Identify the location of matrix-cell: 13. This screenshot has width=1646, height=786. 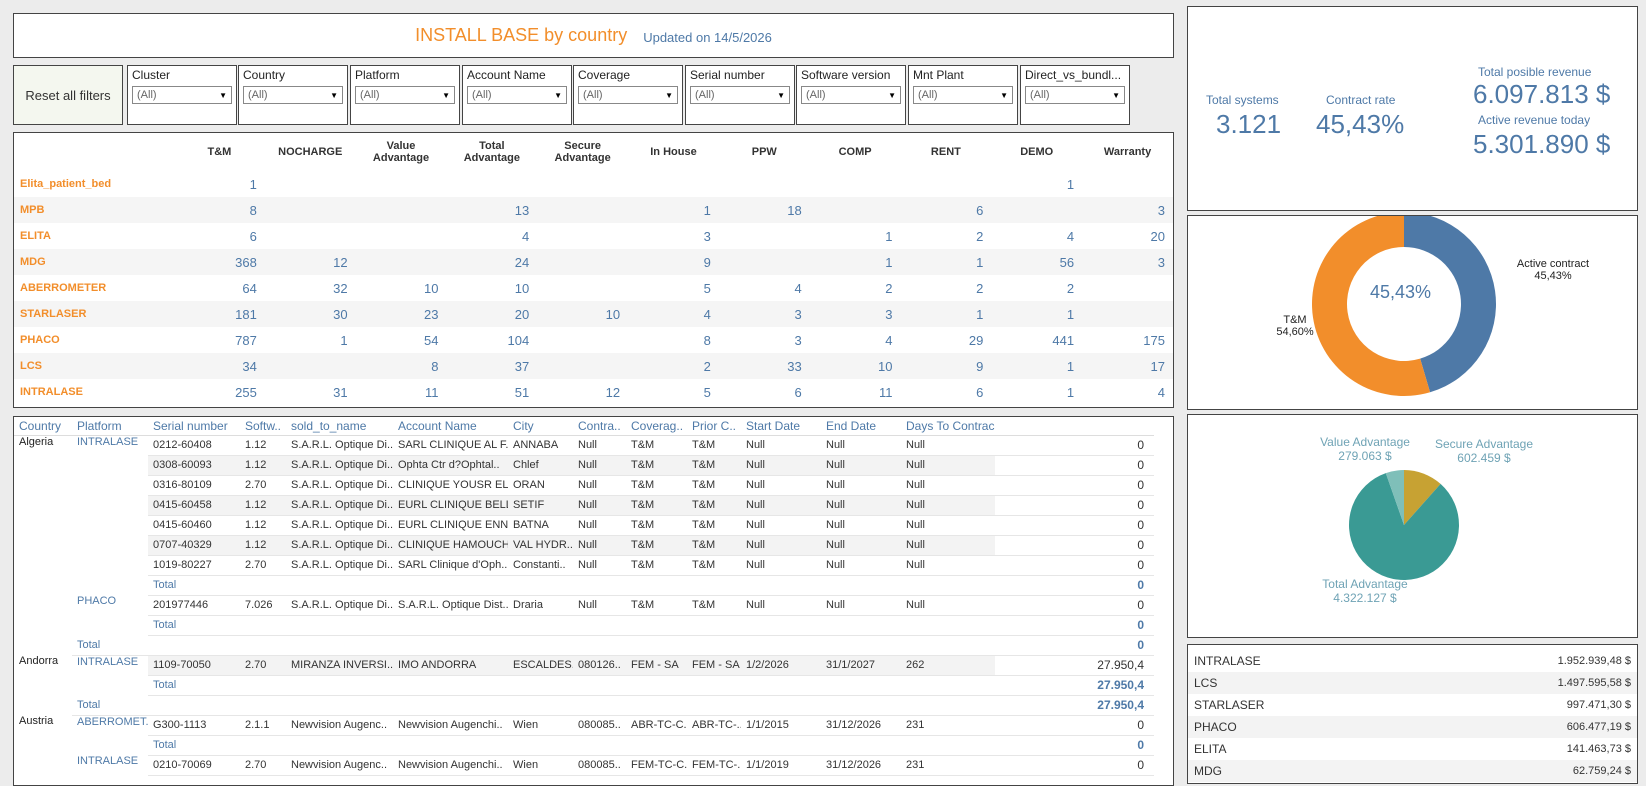
(492, 210).